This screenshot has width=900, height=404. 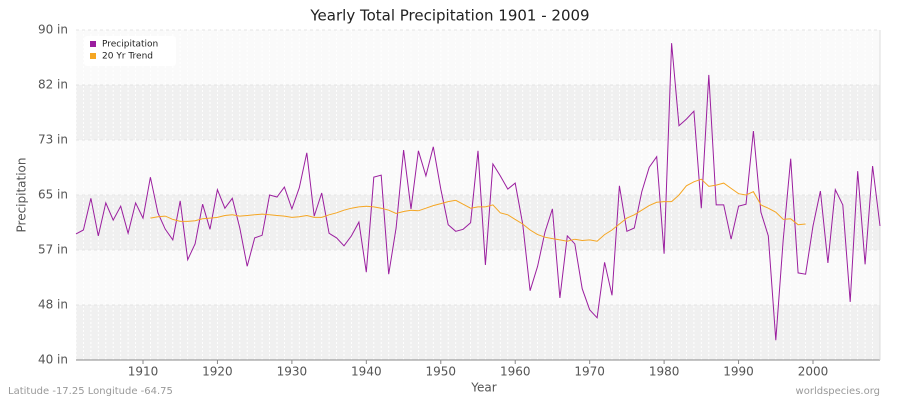 I want to click on x-tick-label: 1930, so click(x=292, y=372).